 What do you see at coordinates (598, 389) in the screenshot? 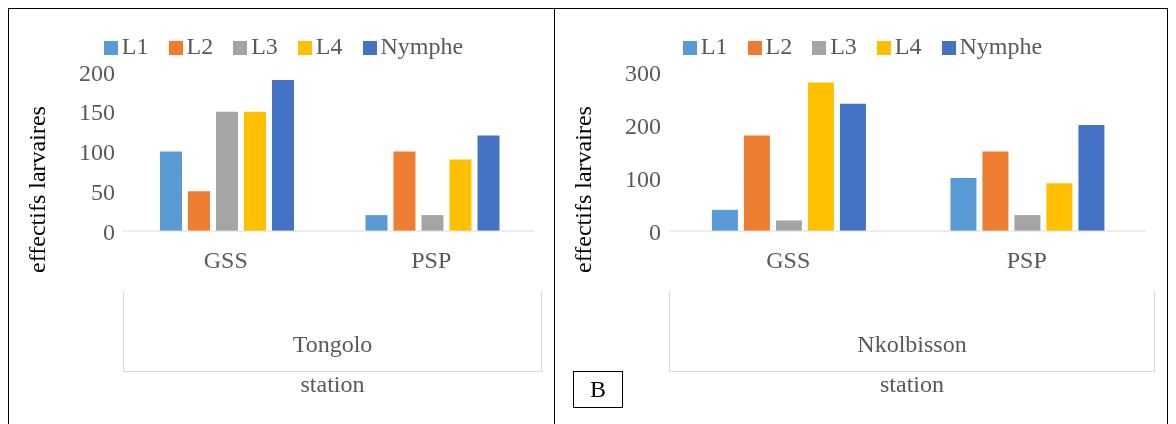
I see `text: B` at bounding box center [598, 389].